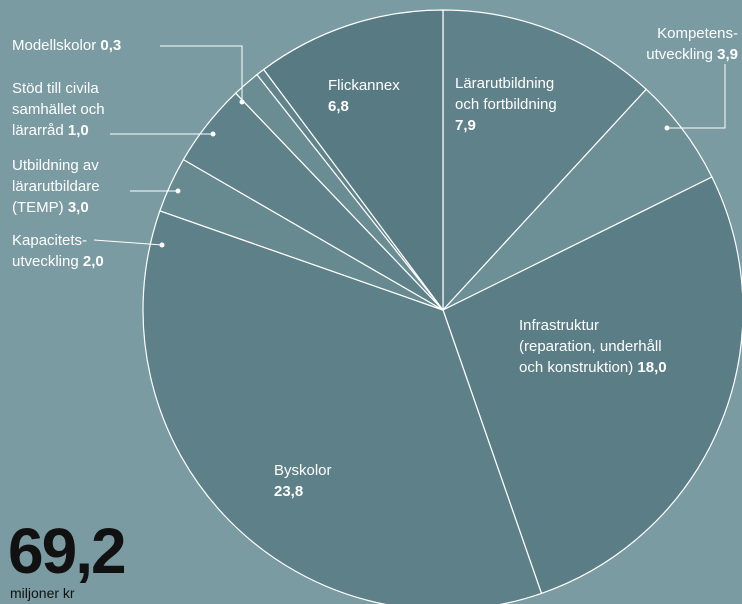  What do you see at coordinates (55, 88) in the screenshot?
I see `label-line: Stöd till civila` at bounding box center [55, 88].